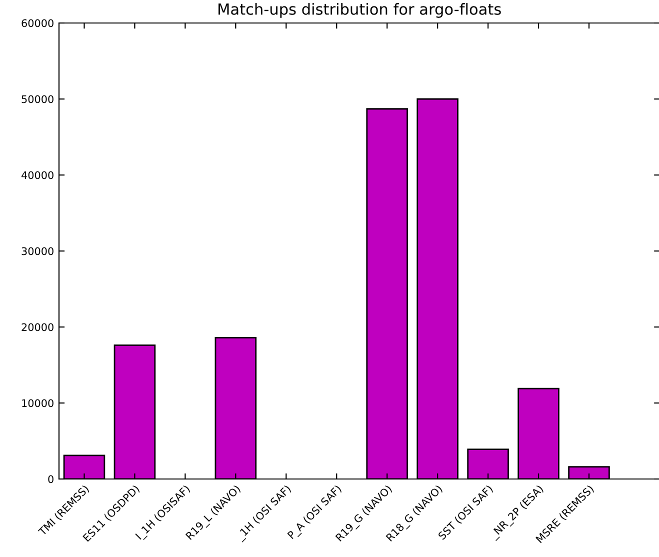  Describe the element at coordinates (38, 403) in the screenshot. I see `y-tick-label: 10000` at that location.